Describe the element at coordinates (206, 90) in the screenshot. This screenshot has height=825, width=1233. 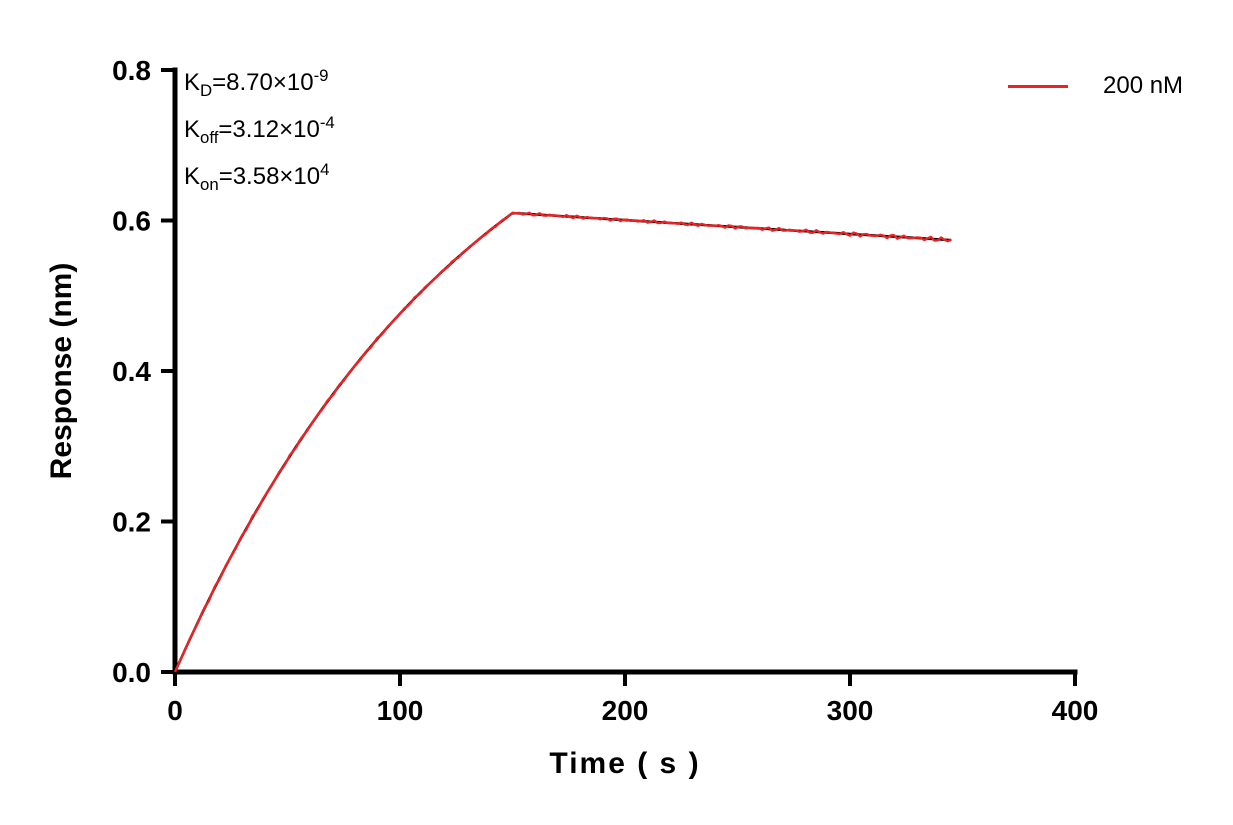
I see `kd-subscript: D` at that location.